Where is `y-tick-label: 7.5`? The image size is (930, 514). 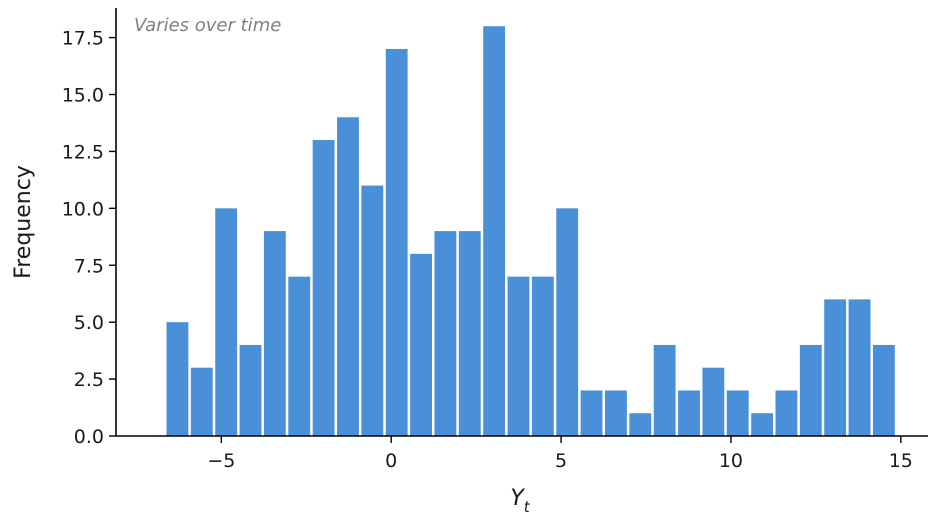
y-tick-label: 7.5 is located at coordinates (89, 266).